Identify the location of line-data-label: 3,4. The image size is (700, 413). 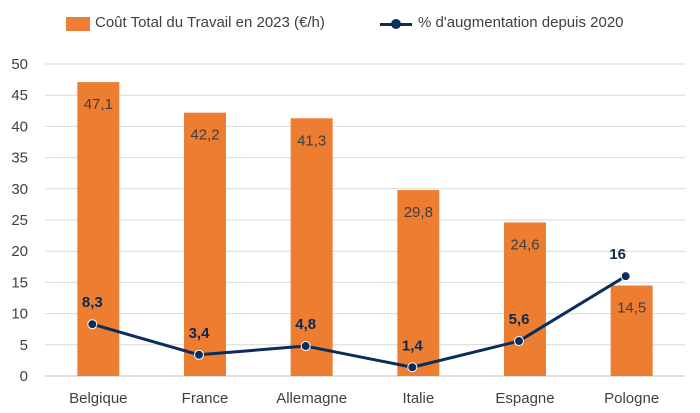
(200, 333).